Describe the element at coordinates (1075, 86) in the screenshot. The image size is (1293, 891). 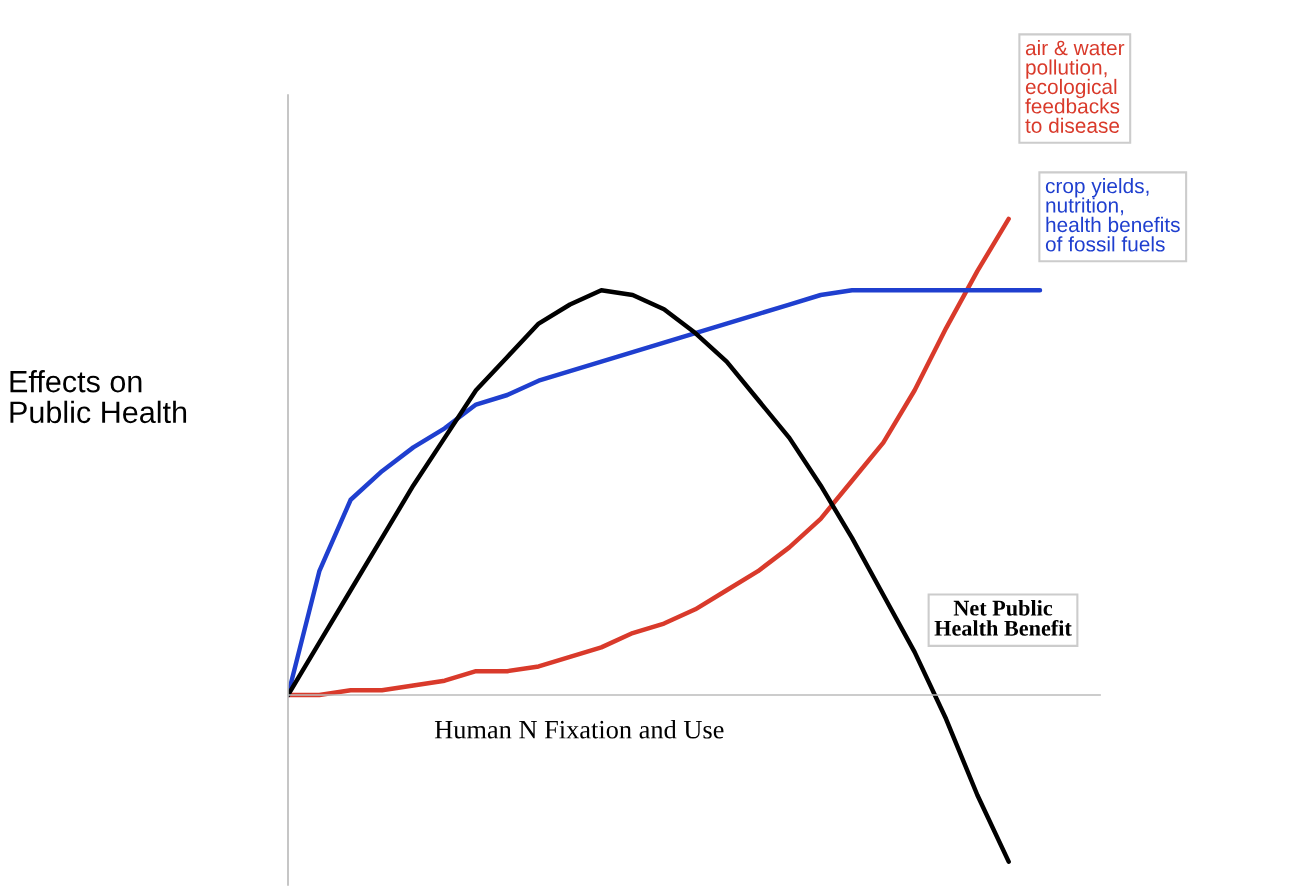
I see `text: air & water pollution, ecological feedbacks to disease` at that location.